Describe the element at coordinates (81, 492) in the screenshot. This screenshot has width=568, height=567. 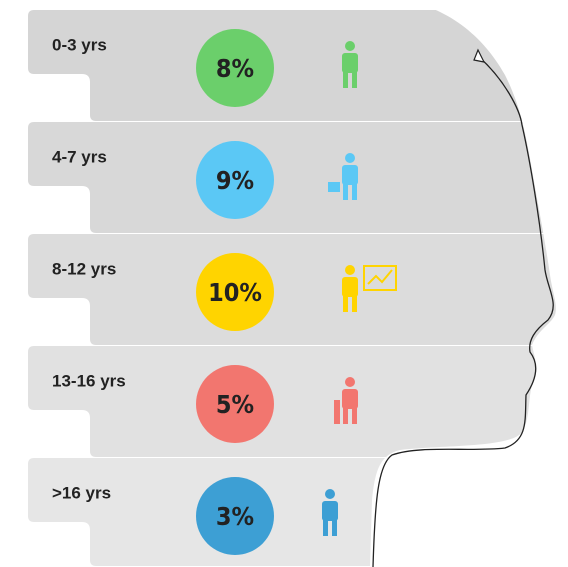
I see `age-label: >16 yrs` at that location.